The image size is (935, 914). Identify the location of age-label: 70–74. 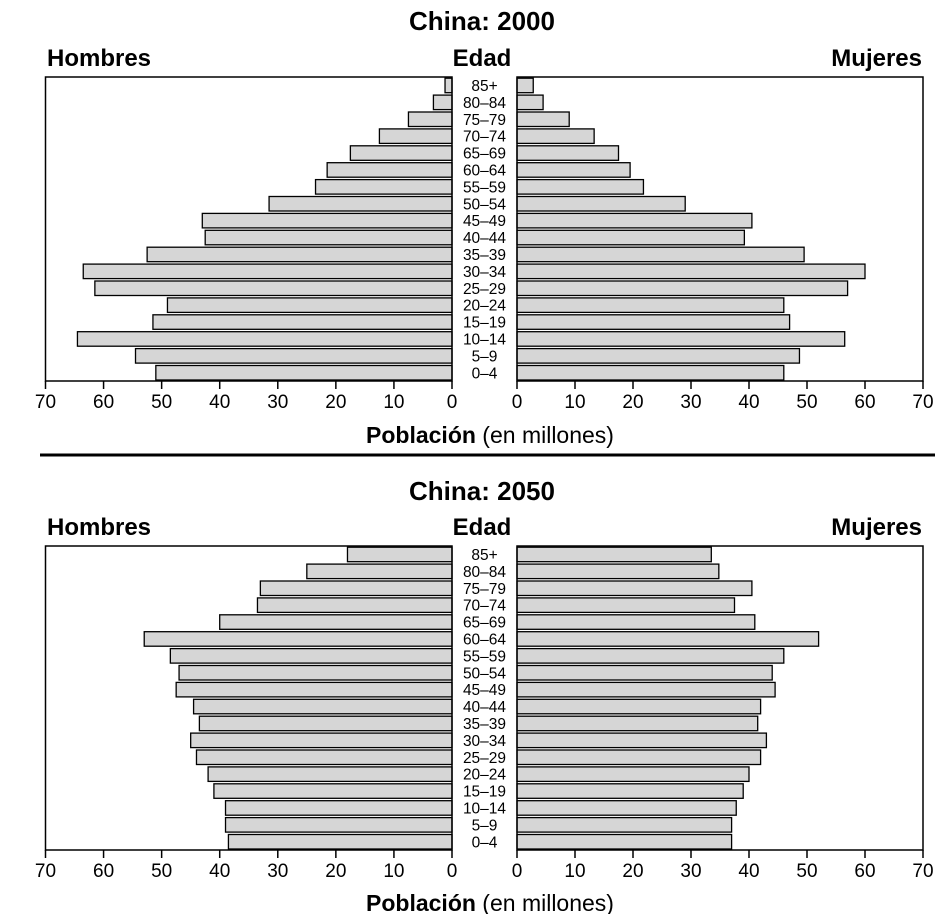
(484, 606).